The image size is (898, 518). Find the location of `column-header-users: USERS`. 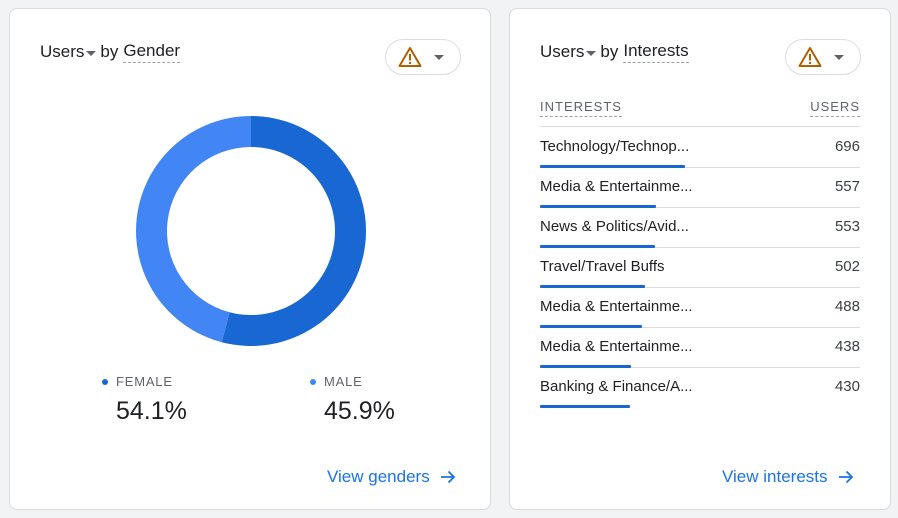

column-header-users: USERS is located at coordinates (835, 108).